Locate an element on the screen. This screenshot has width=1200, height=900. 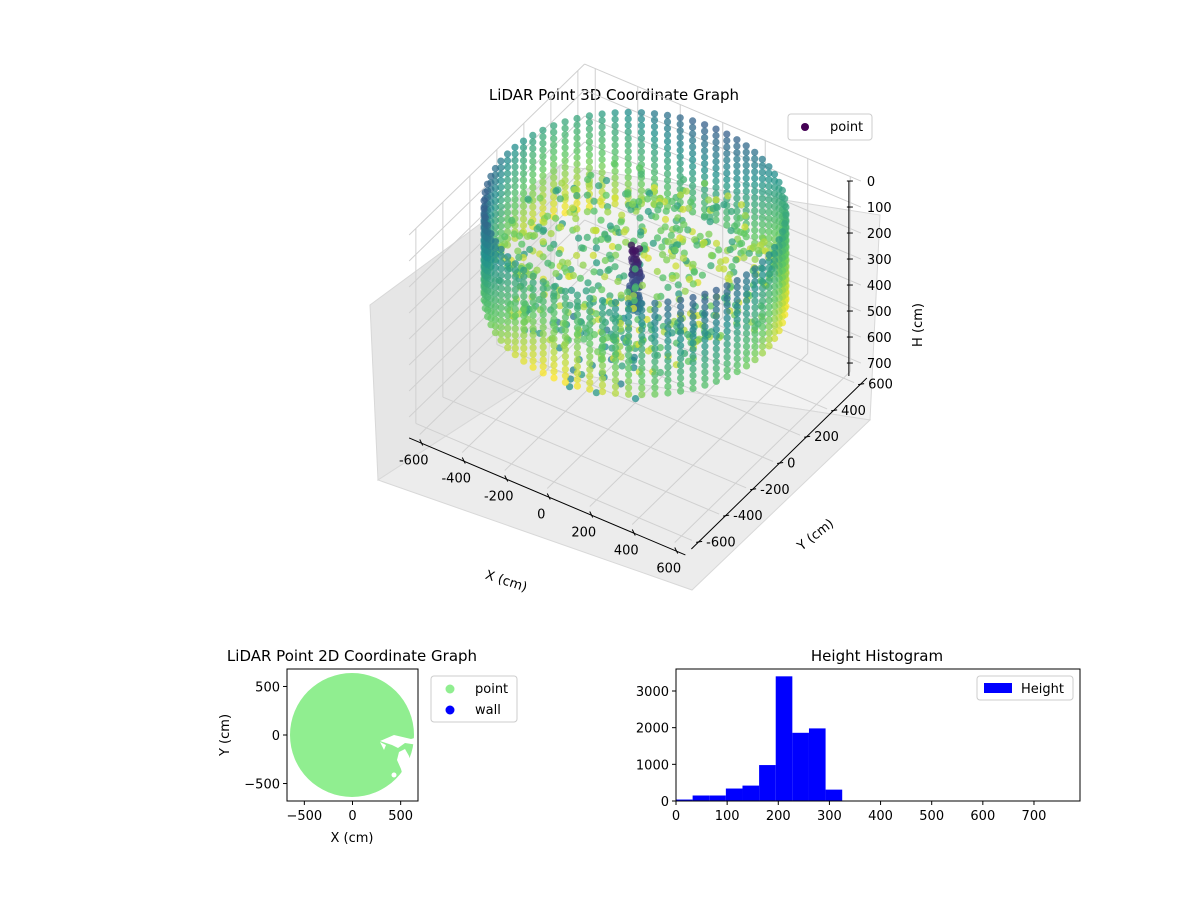
x-tick-label-3d: -200 is located at coordinates (499, 496).